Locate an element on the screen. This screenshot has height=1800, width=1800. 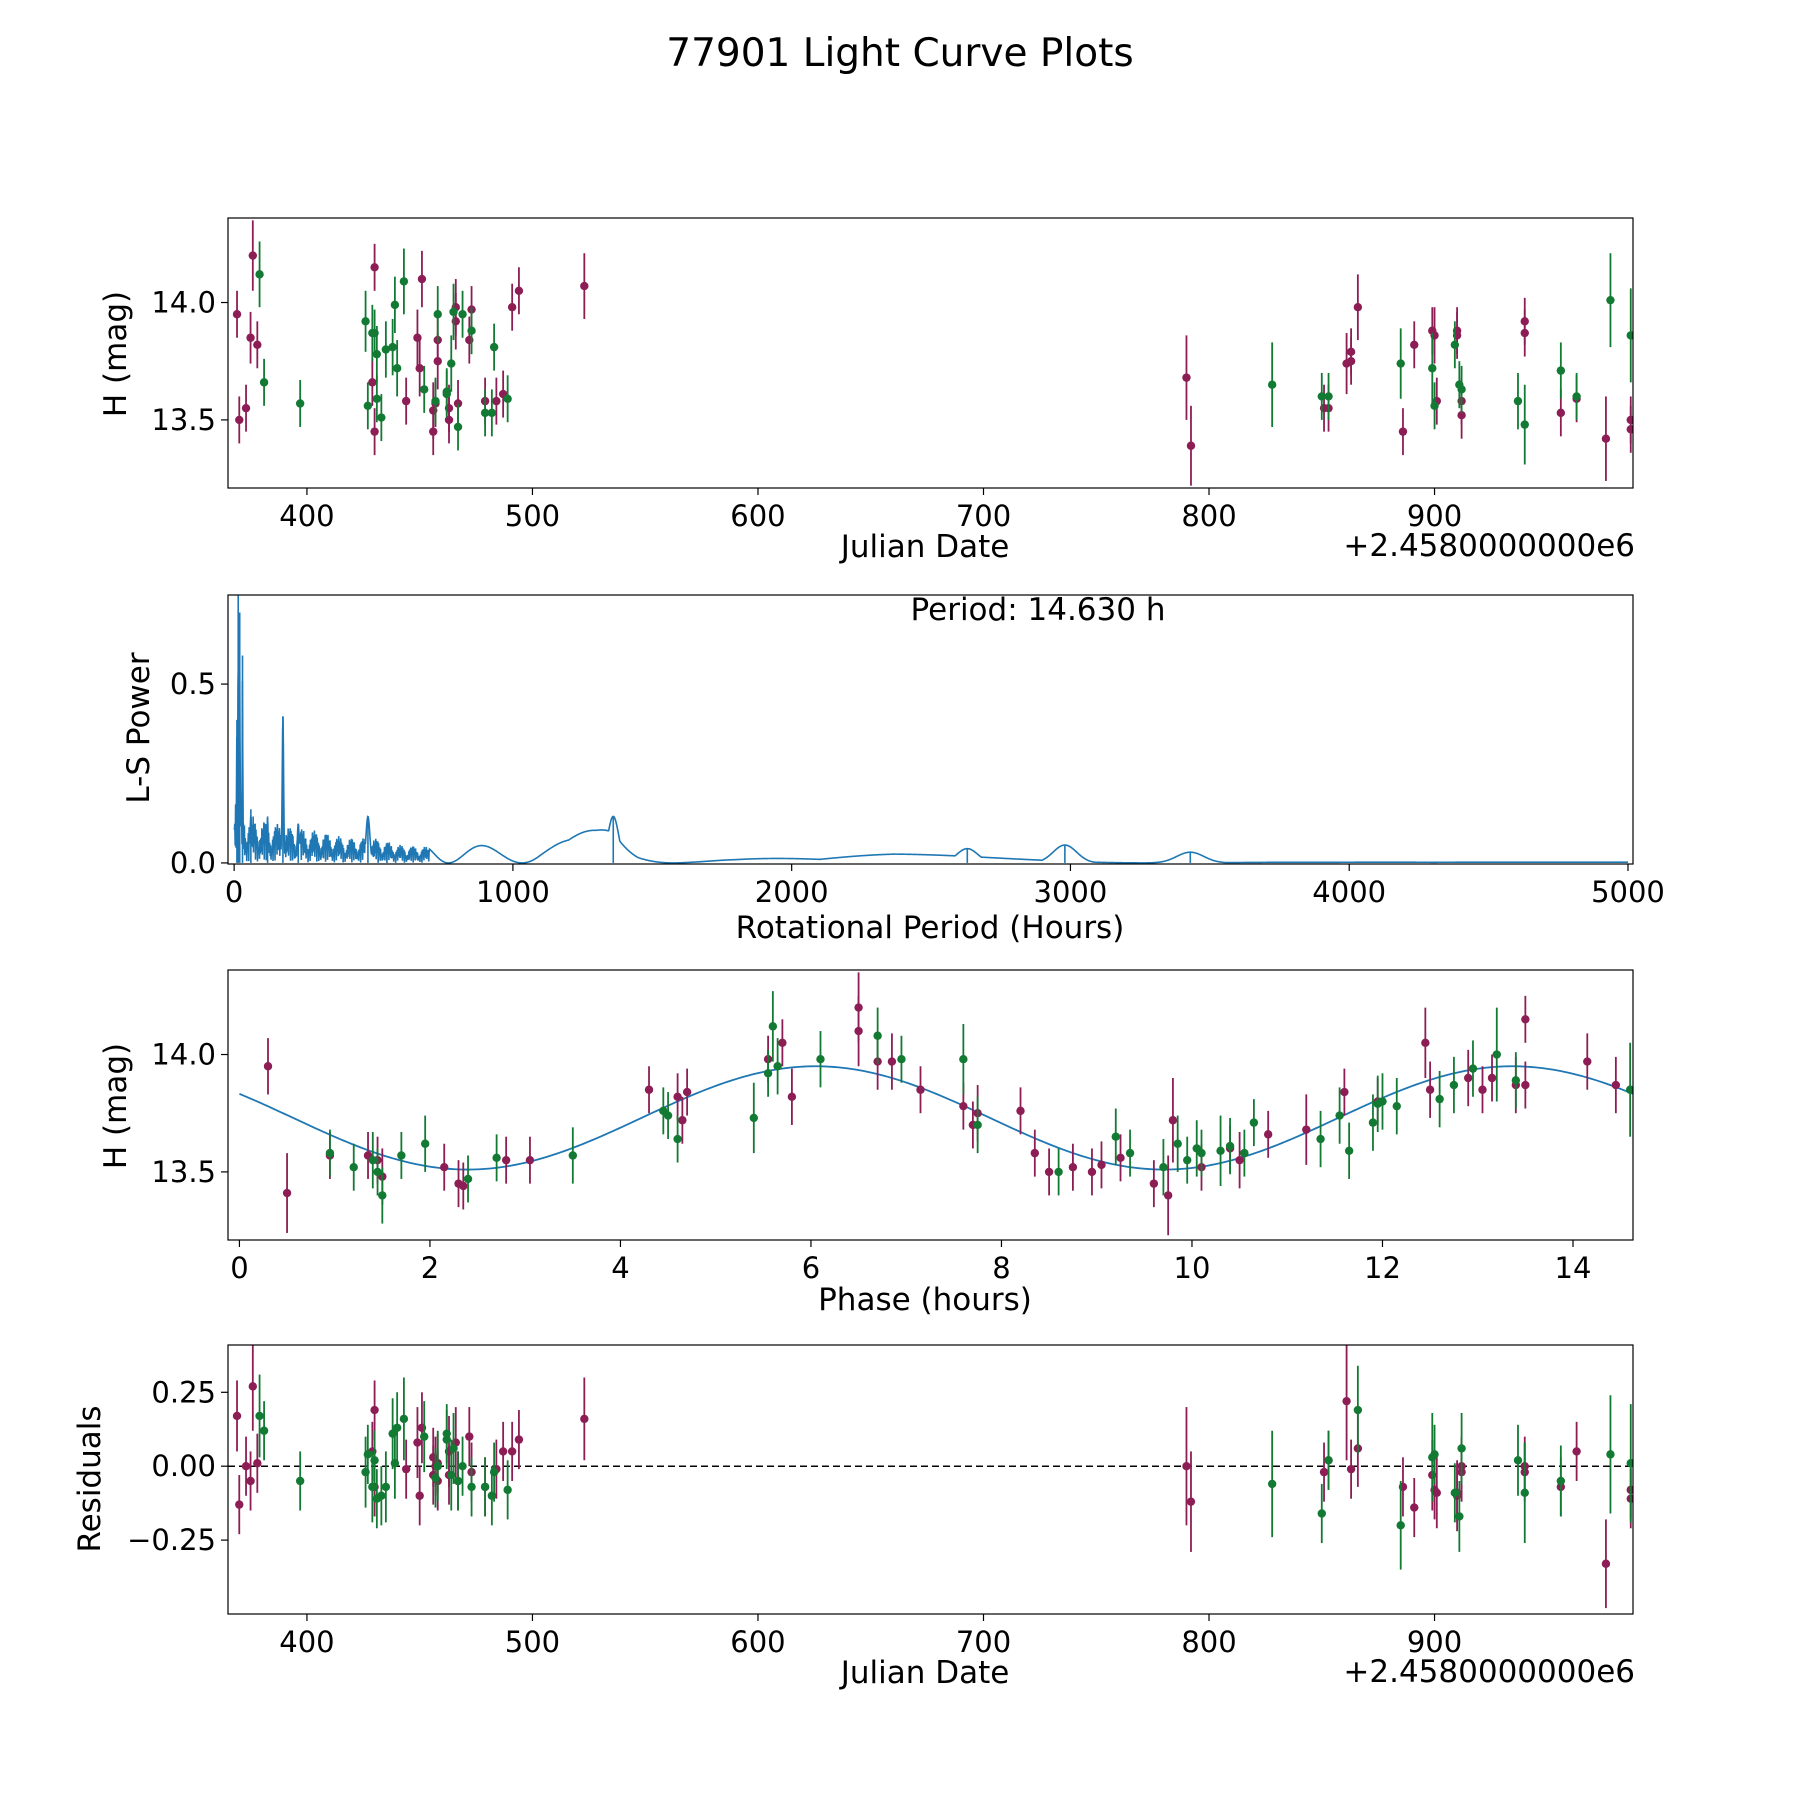
periodogram-xtick-label: 3000 is located at coordinates (1071, 892).